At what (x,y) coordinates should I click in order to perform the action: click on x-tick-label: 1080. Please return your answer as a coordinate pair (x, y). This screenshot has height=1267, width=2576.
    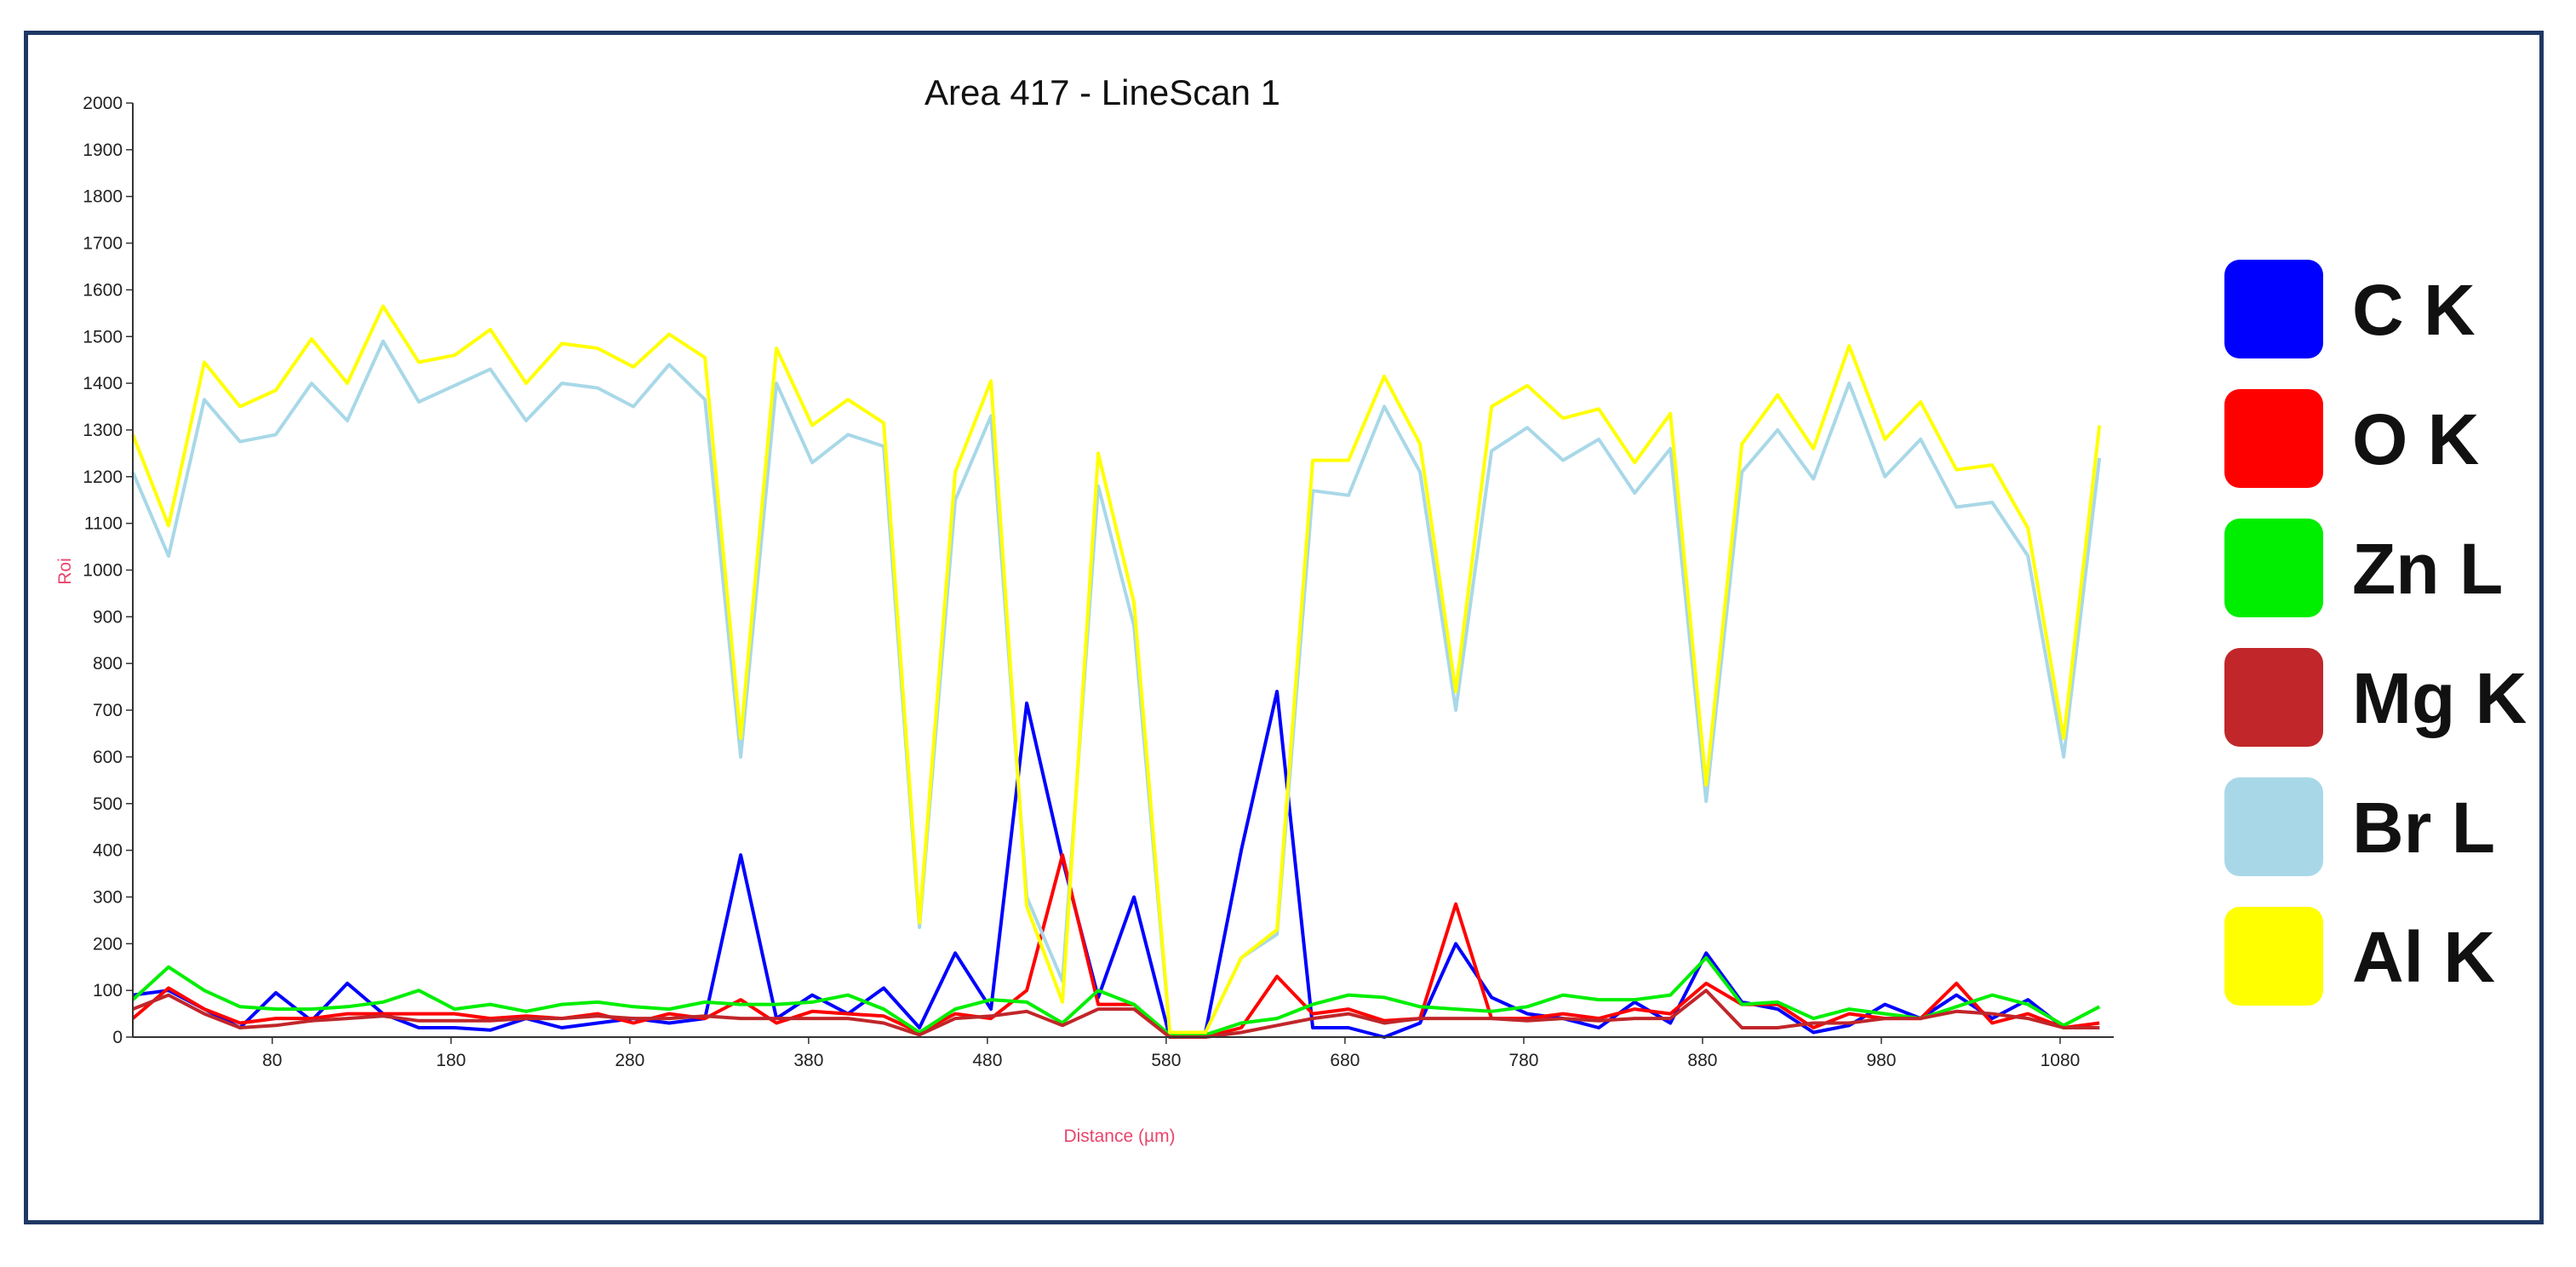
    Looking at the image, I should click on (2061, 1060).